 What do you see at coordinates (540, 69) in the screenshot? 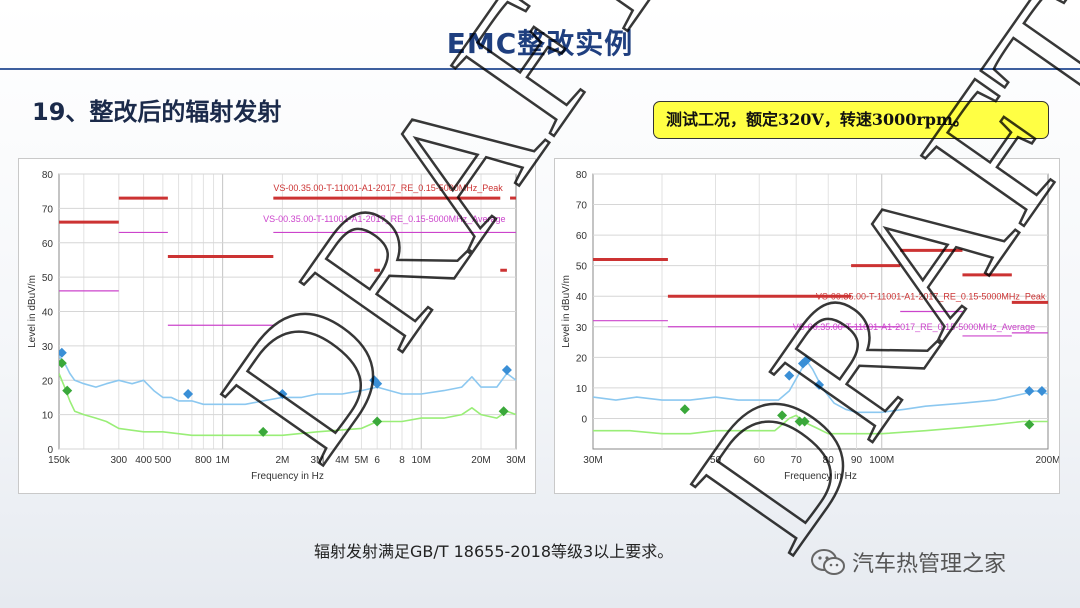
I see `title-divider` at bounding box center [540, 69].